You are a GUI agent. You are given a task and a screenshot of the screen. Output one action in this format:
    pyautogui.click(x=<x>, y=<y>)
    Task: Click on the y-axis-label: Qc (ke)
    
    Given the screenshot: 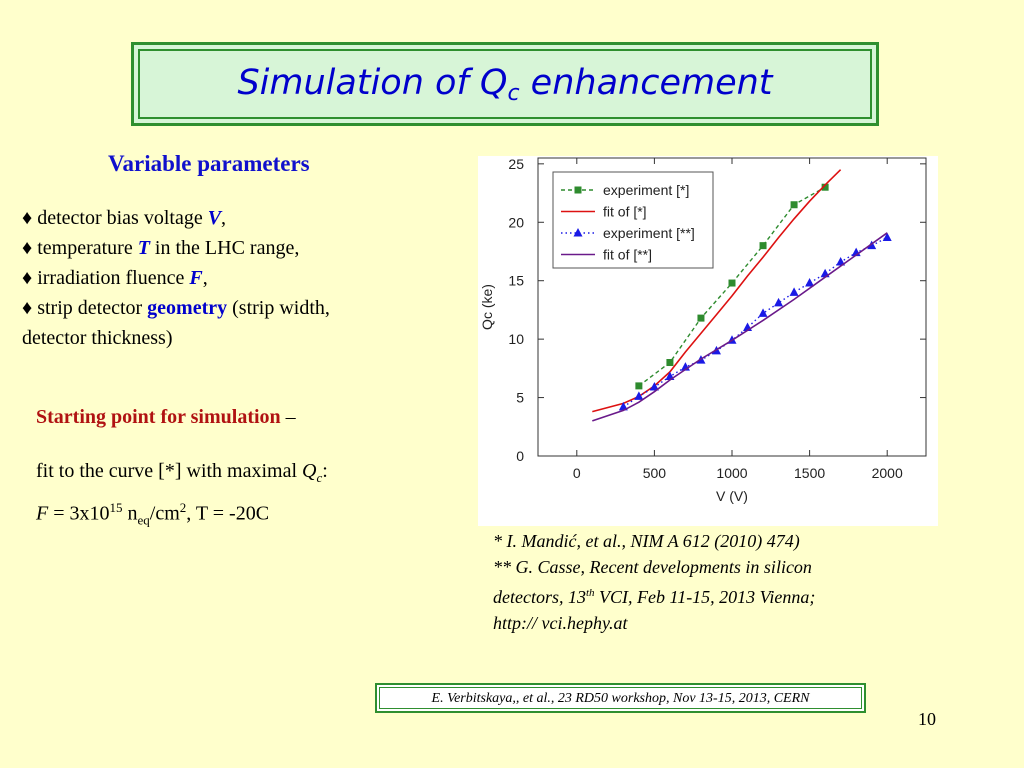 What is the action you would take?
    pyautogui.click(x=487, y=307)
    